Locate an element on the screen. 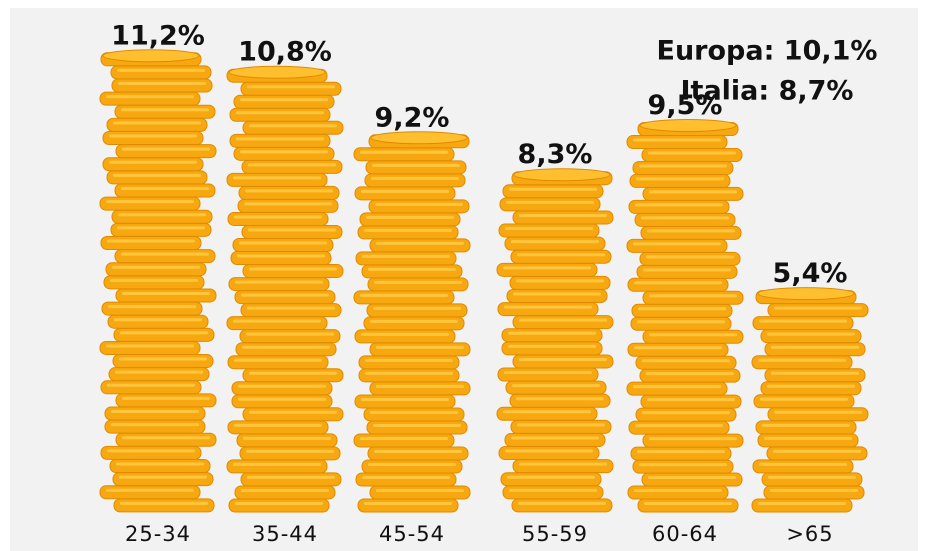 This screenshot has height=551, width=928. annotation: Italia: 8,7% is located at coordinates (767, 91).